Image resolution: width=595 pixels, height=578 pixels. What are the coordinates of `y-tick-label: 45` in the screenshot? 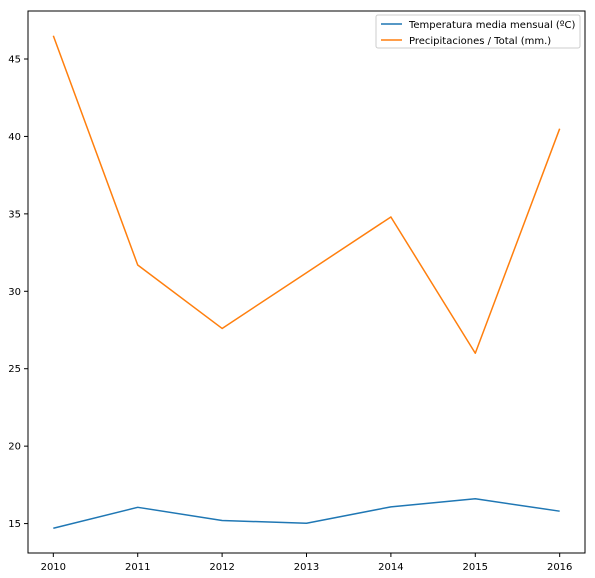 It's located at (14, 60).